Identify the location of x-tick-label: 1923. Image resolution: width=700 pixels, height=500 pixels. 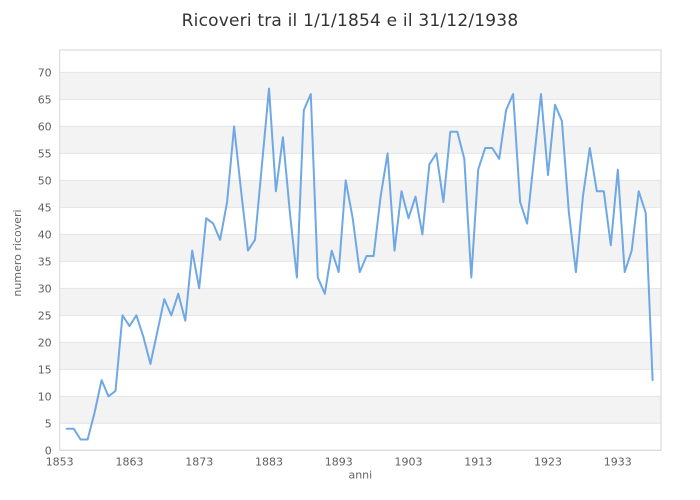
(548, 462).